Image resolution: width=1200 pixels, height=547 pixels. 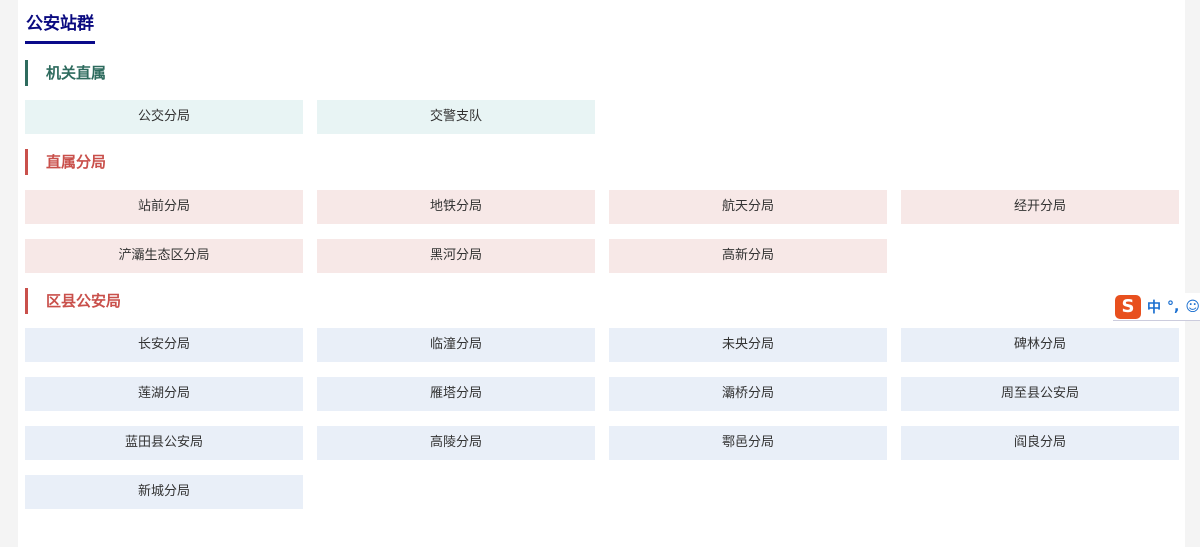 I want to click on branch-link: 高陵分局, so click(x=456, y=443).